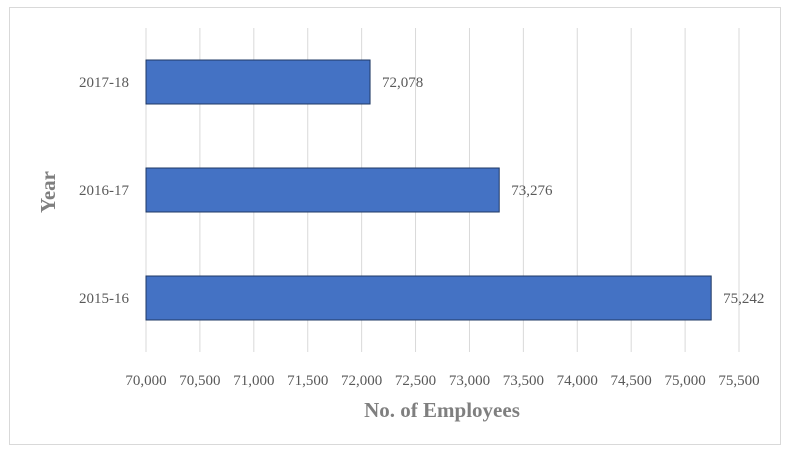  Describe the element at coordinates (743, 299) in the screenshot. I see `data-label: 75,242` at that location.